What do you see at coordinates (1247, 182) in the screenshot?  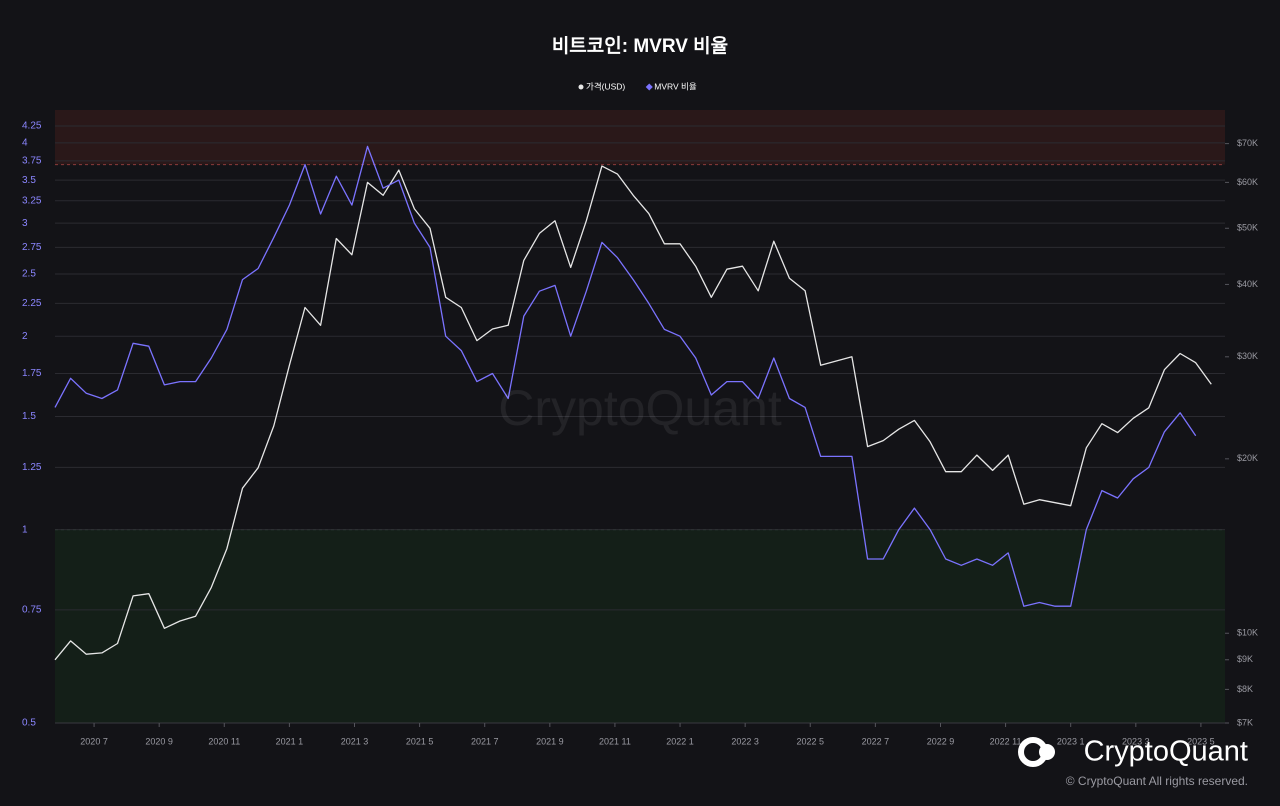 I see `y2-tick-label: $60K` at bounding box center [1247, 182].